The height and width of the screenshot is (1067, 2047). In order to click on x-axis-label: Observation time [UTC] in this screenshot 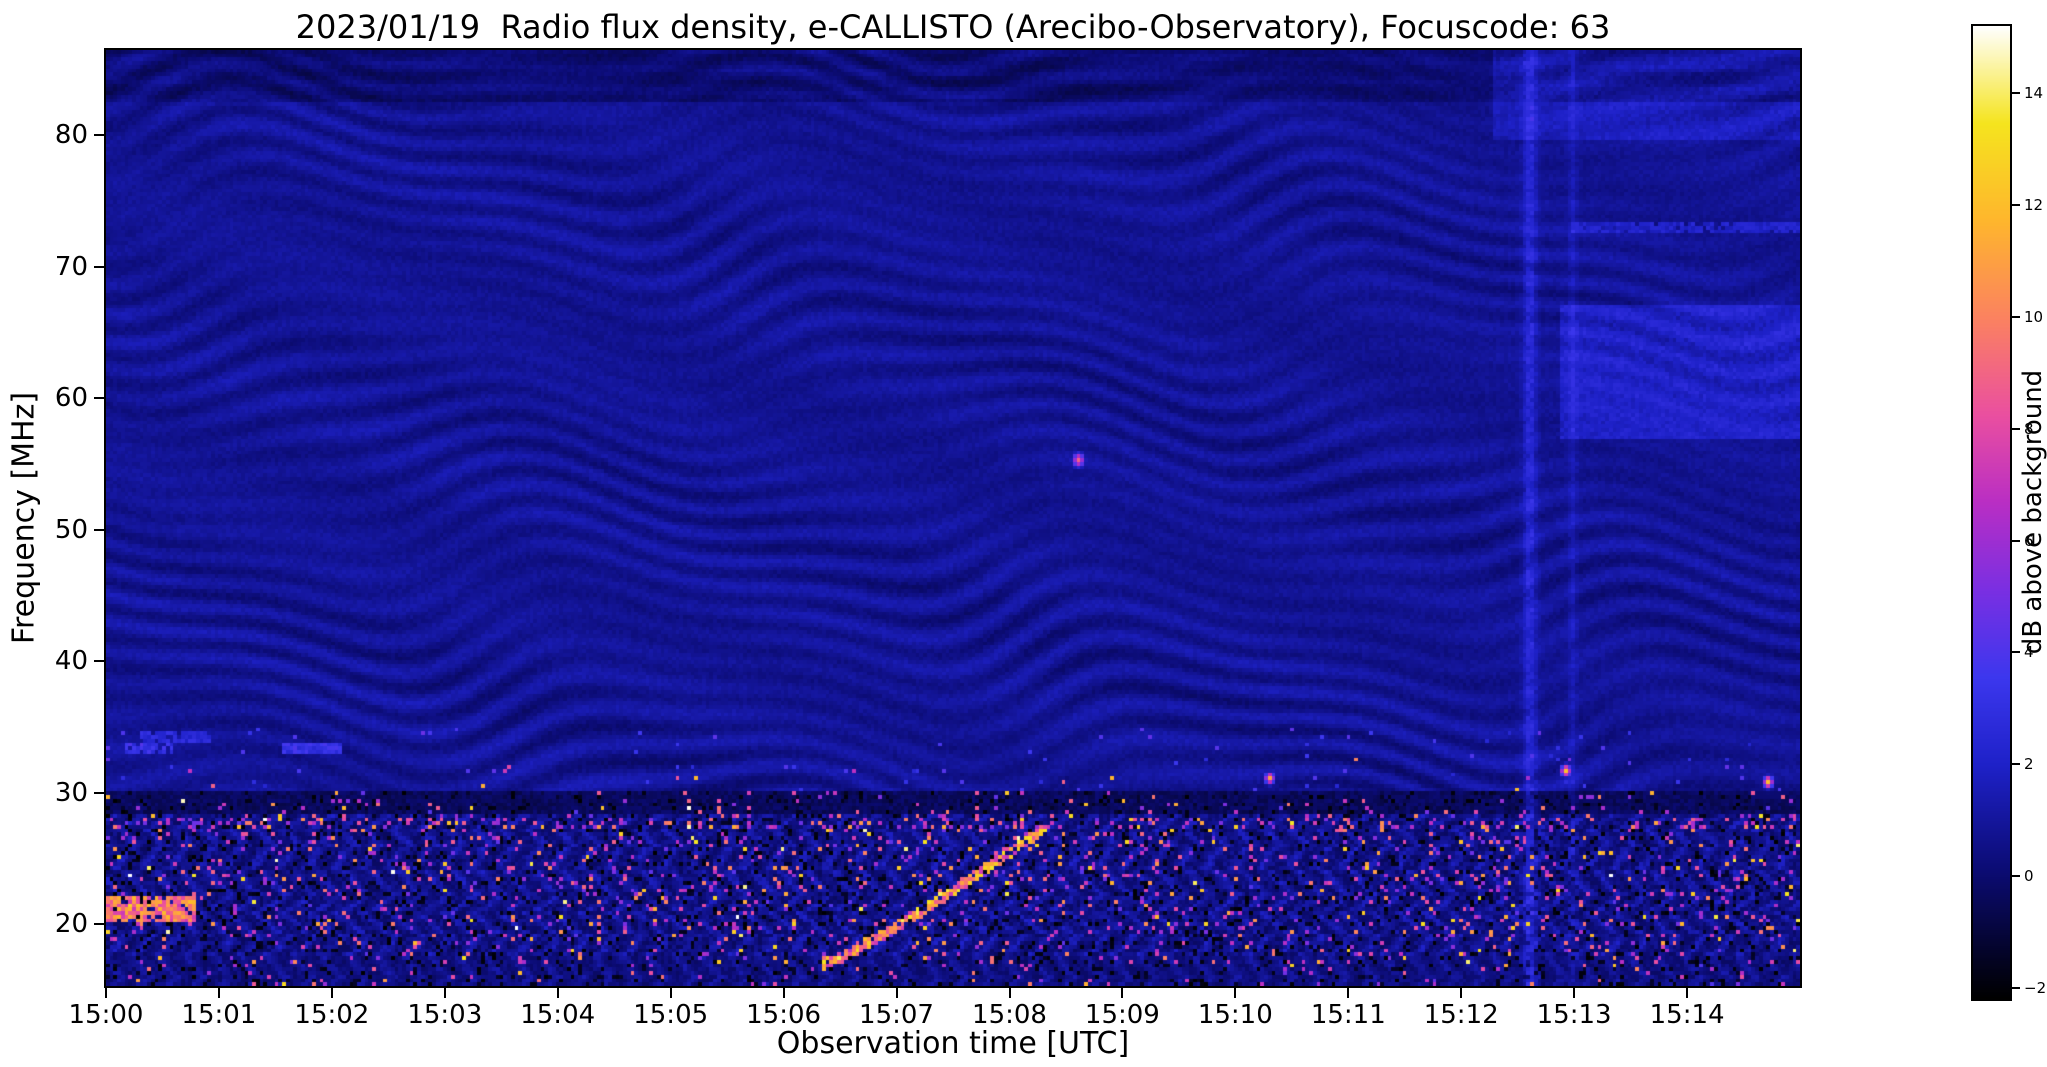, I will do `click(953, 1043)`.